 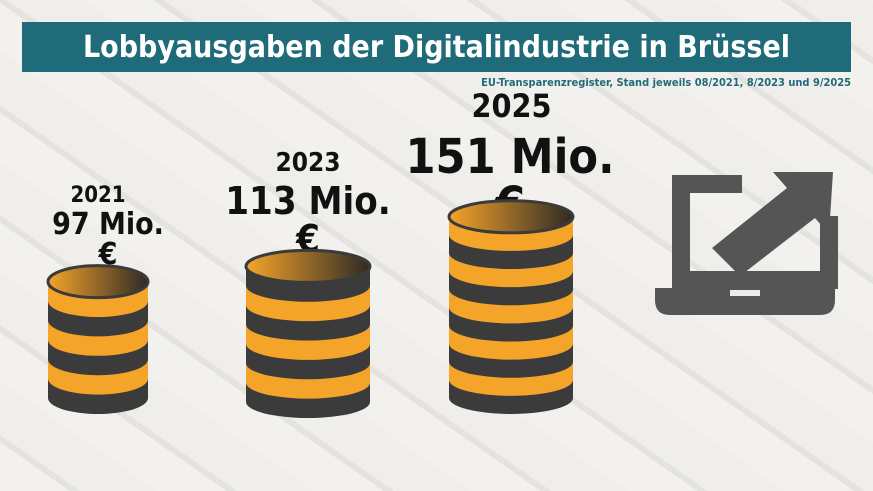 What do you see at coordinates (308, 220) in the screenshot?
I see `value-label-2023: 113 Mio. €` at bounding box center [308, 220].